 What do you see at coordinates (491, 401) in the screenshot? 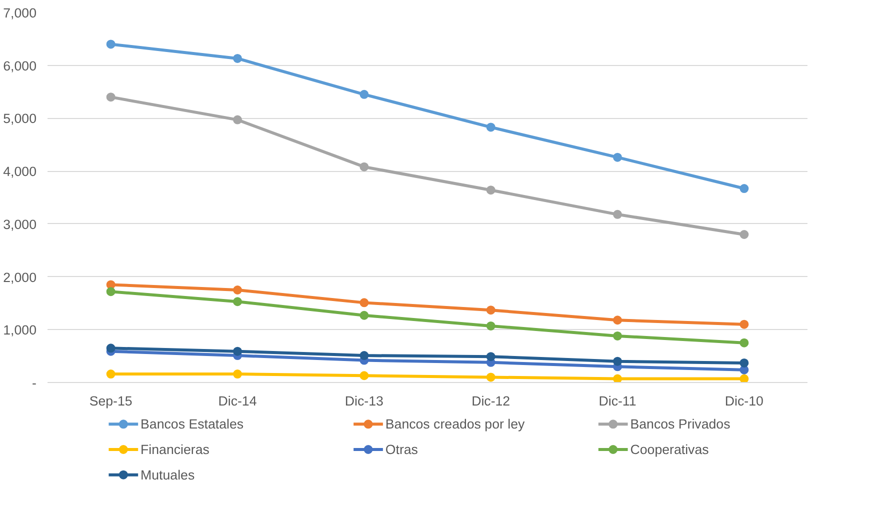
I see `x-tick-label: Dic-12` at bounding box center [491, 401].